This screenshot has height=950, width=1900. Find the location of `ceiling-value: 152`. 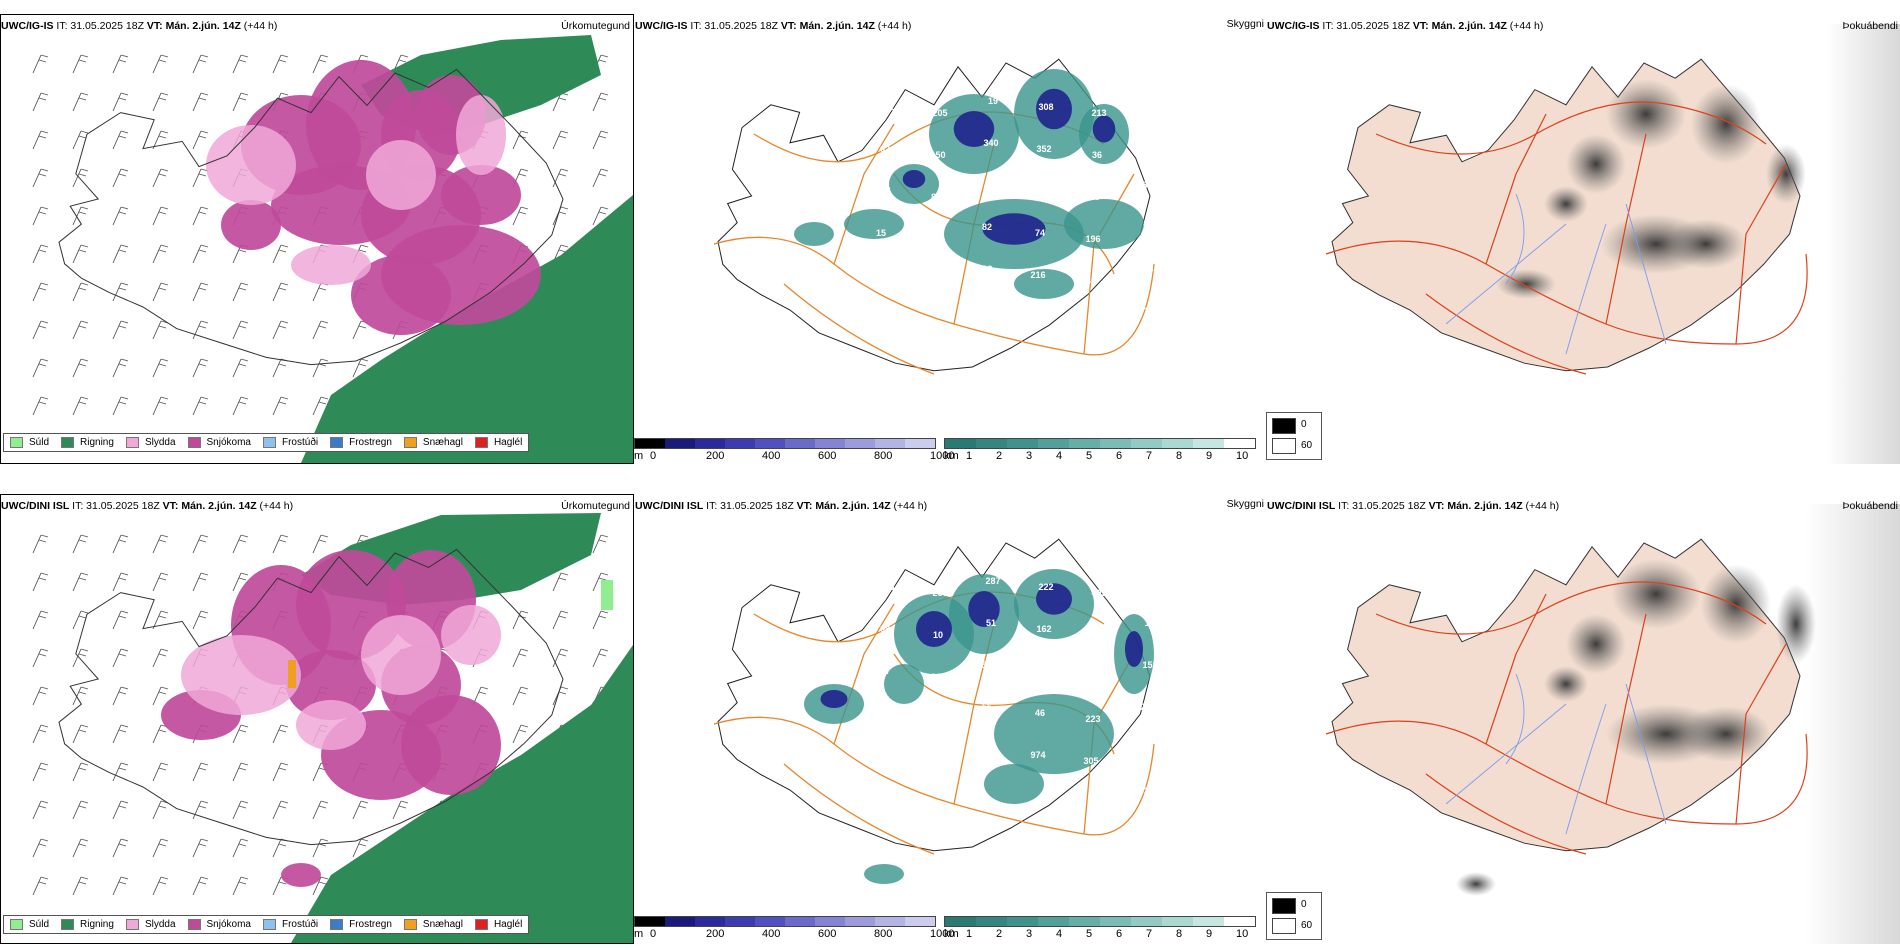

ceiling-value: 152 is located at coordinates (1149, 665).